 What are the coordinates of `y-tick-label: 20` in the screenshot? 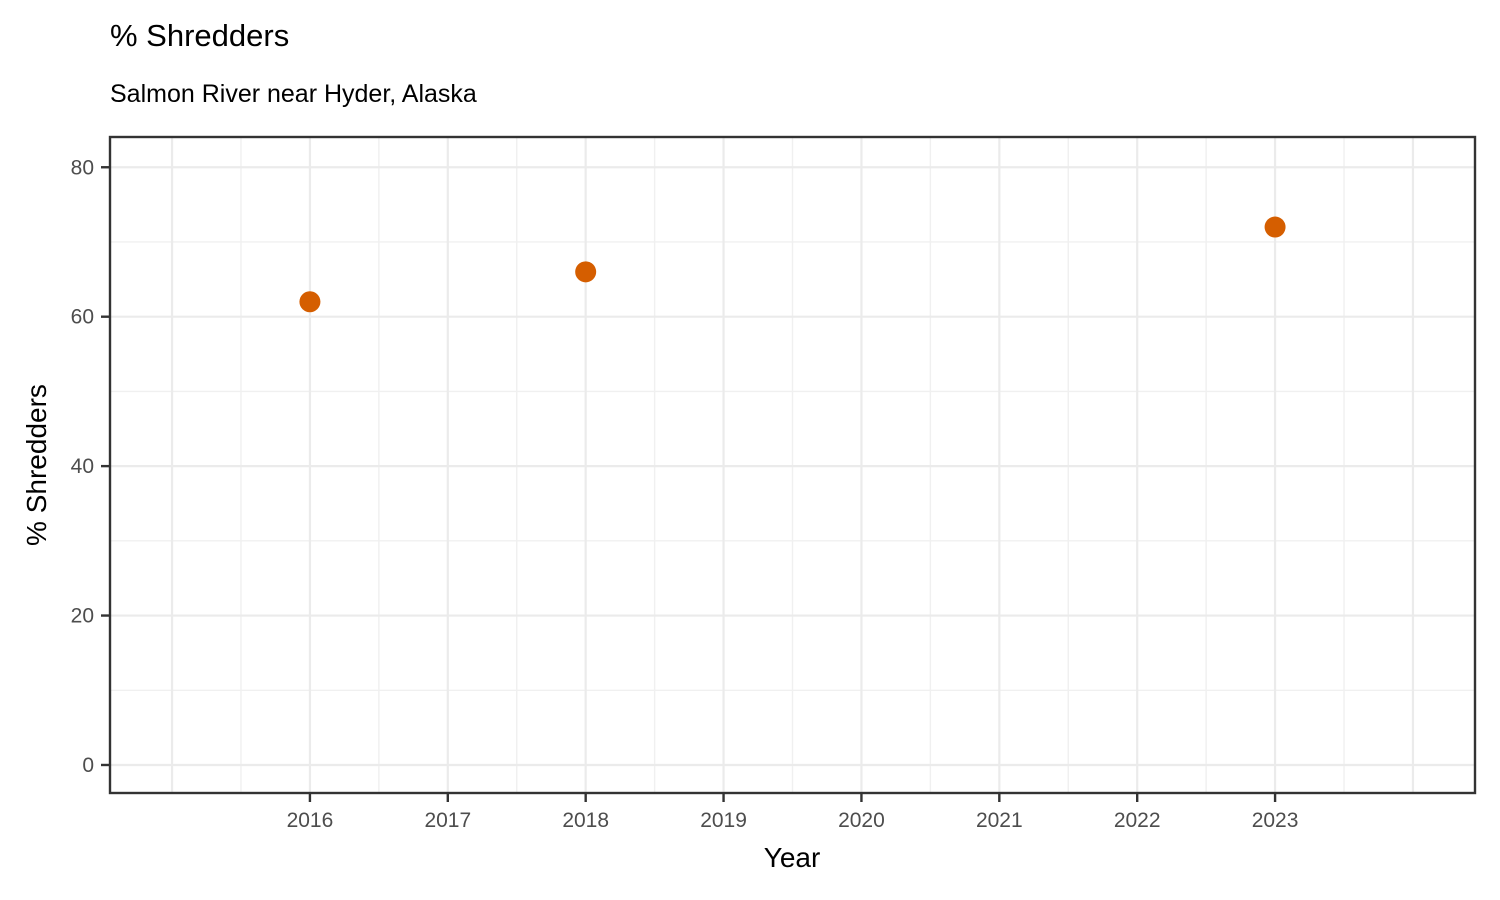 It's located at (82, 616).